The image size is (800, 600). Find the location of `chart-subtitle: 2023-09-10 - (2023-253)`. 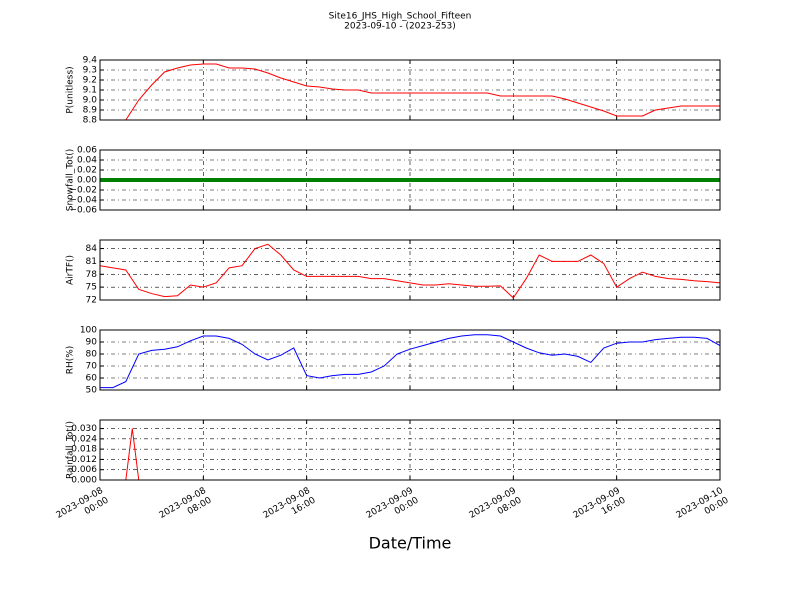

chart-subtitle: 2023-09-10 - (2023-253) is located at coordinates (400, 27).